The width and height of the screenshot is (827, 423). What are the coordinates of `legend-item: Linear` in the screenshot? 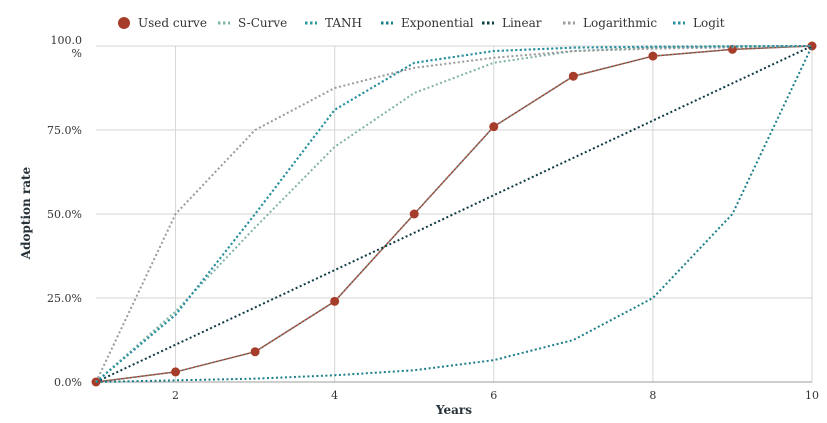 It's located at (512, 23).